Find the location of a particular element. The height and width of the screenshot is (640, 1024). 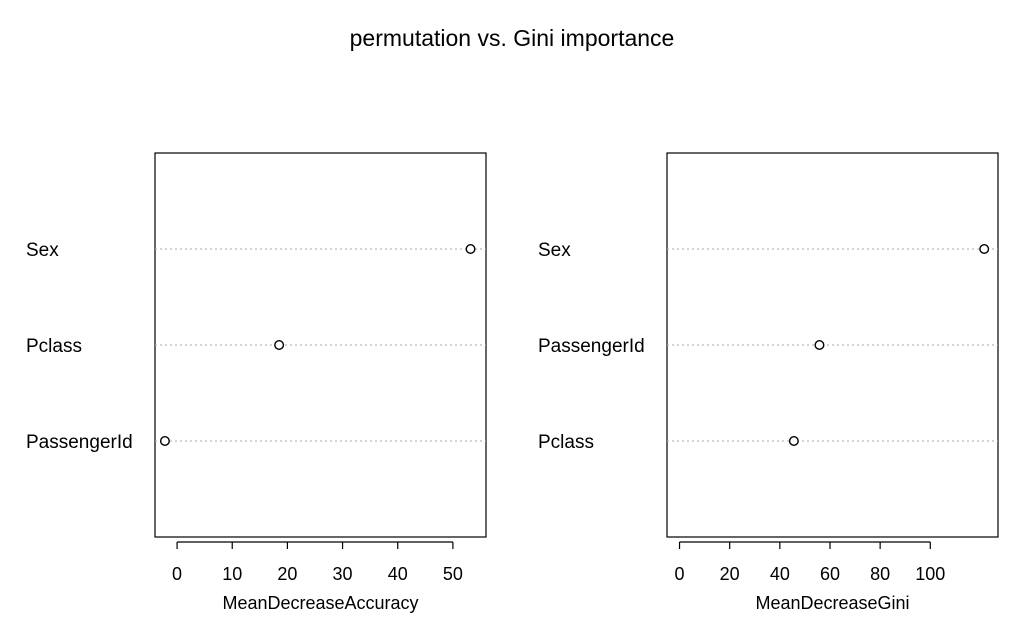

x-tick-label: 80 is located at coordinates (880, 574).